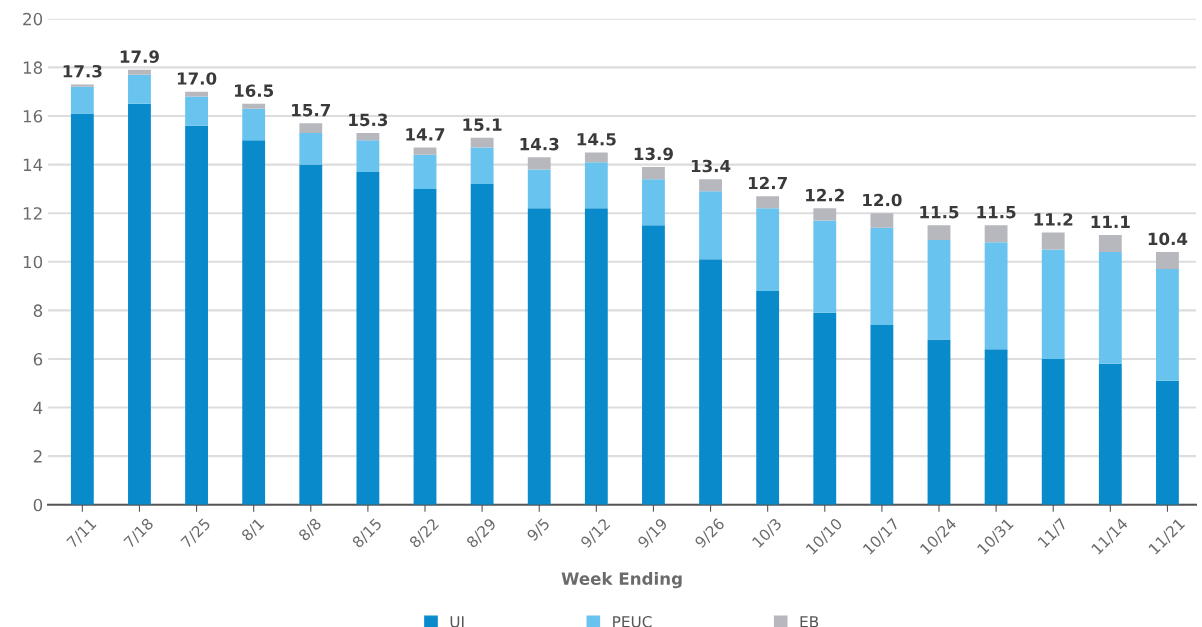  Describe the element at coordinates (539, 144) in the screenshot. I see `total-label: 14.3` at that location.